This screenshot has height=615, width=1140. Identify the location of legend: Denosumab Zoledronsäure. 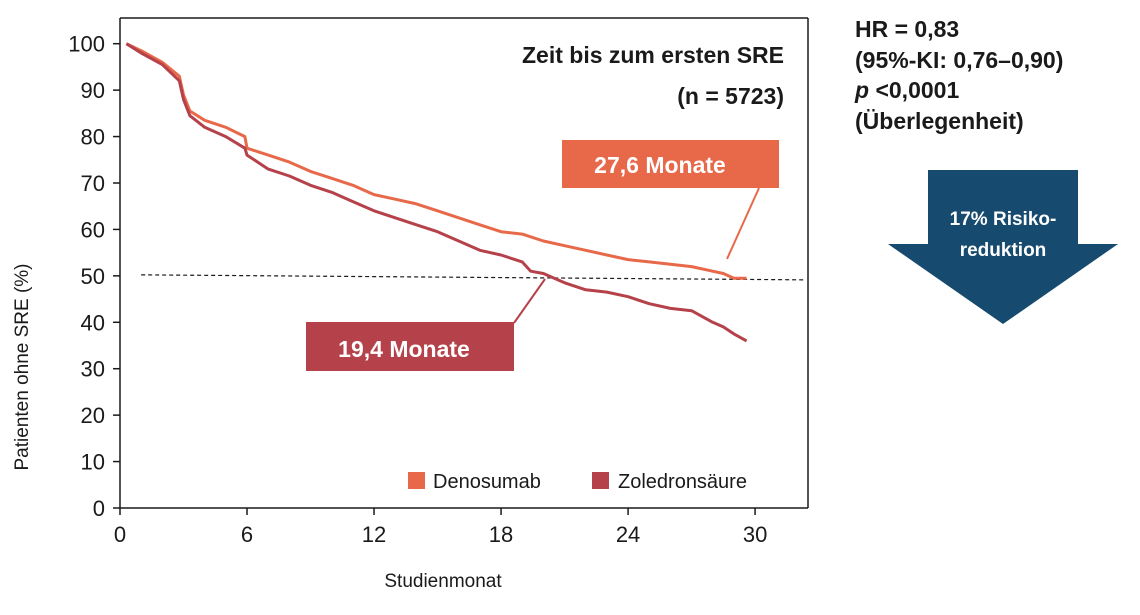
(577, 482).